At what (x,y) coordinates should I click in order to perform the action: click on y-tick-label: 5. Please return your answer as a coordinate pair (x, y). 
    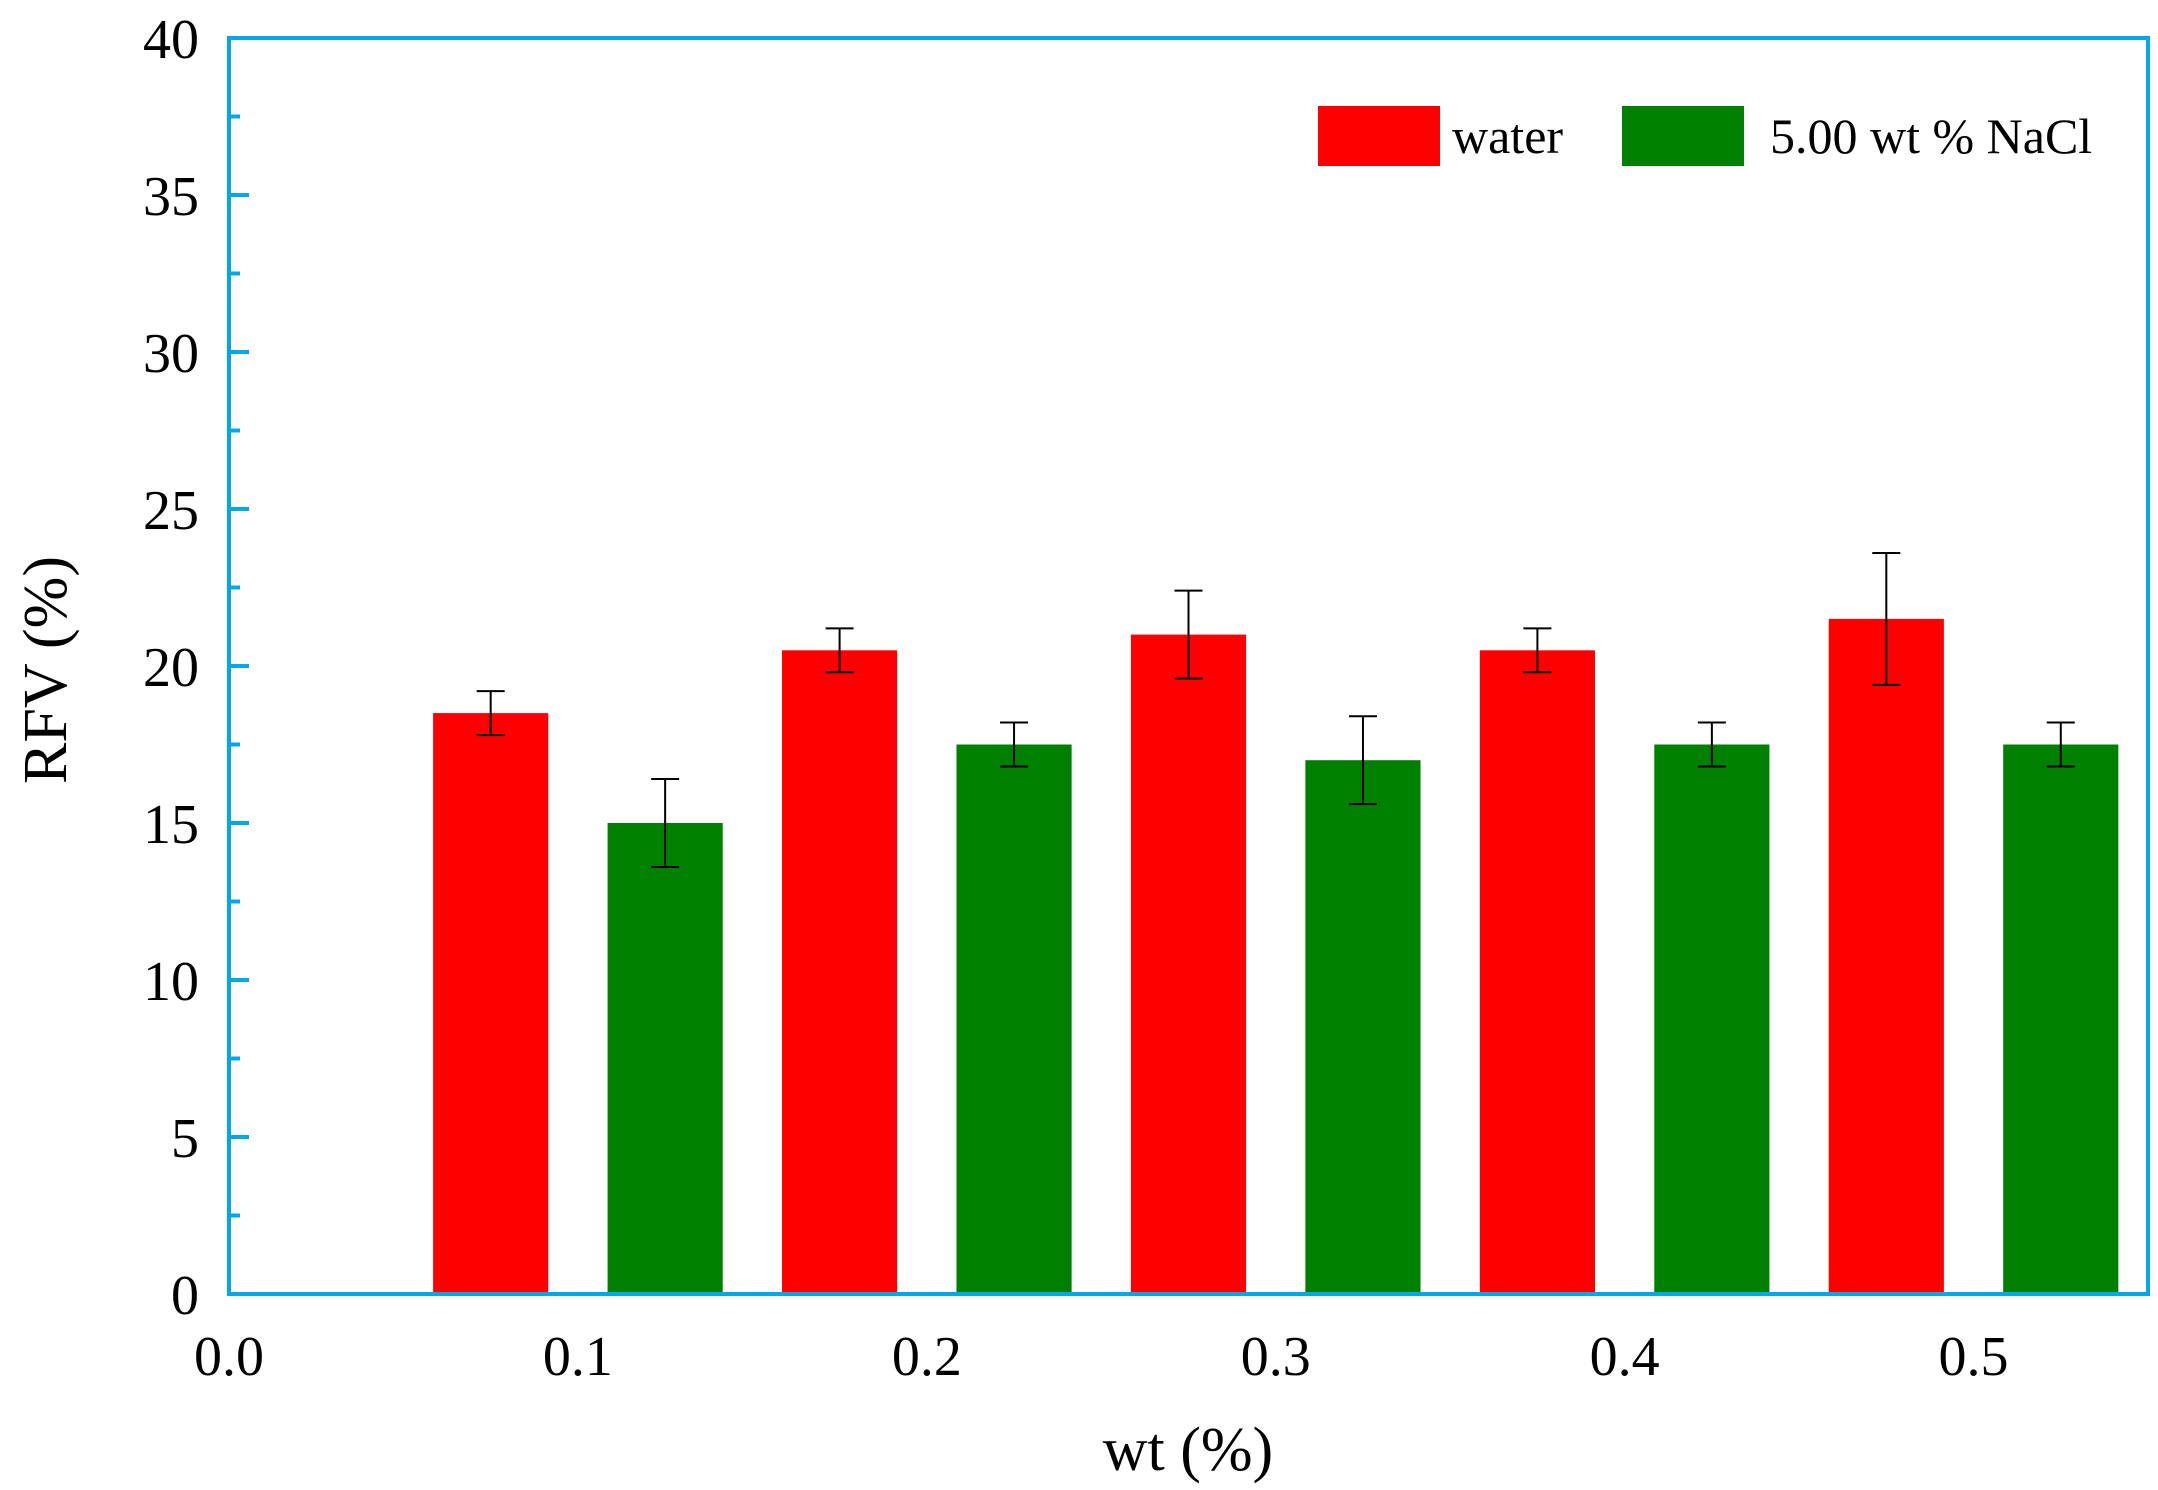
    Looking at the image, I should click on (185, 1139).